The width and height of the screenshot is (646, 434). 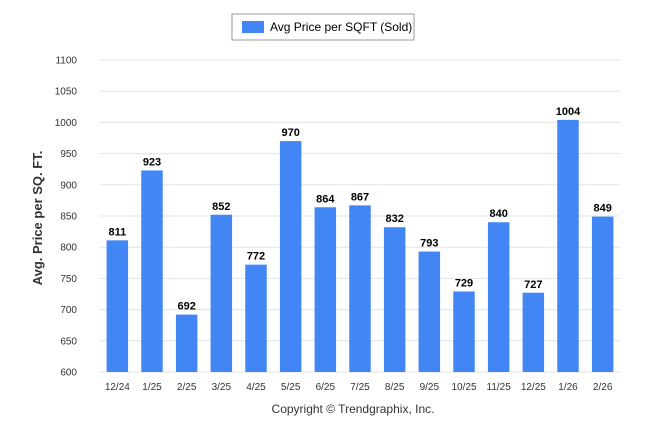 I want to click on x-tick-label: 5/25, so click(x=291, y=387).